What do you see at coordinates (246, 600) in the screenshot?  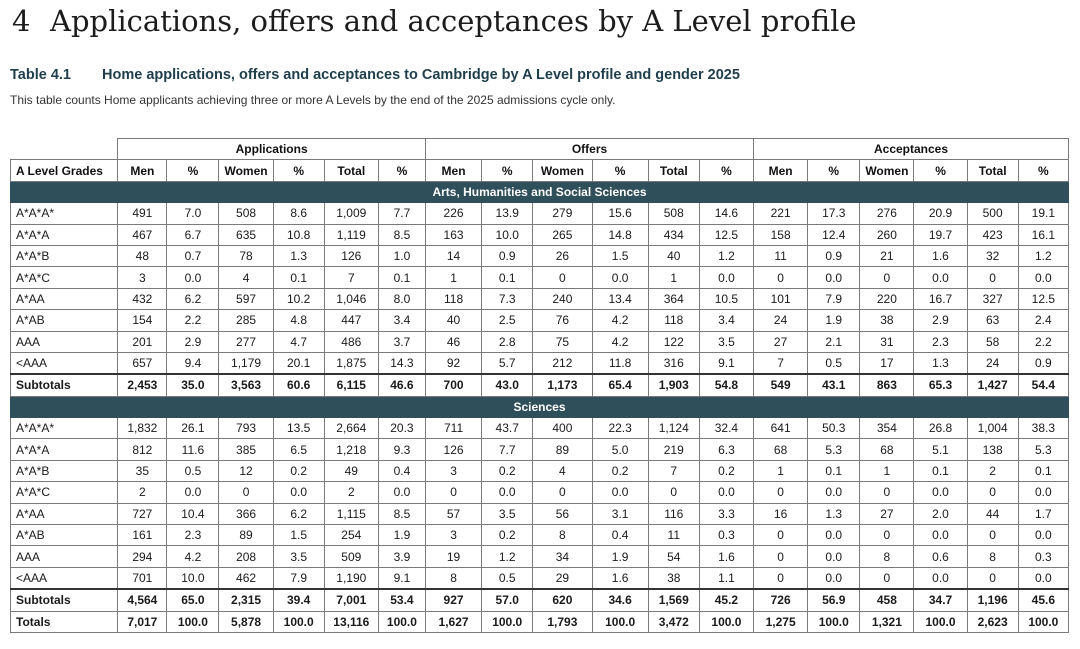 I see `table-cell: 2,315` at bounding box center [246, 600].